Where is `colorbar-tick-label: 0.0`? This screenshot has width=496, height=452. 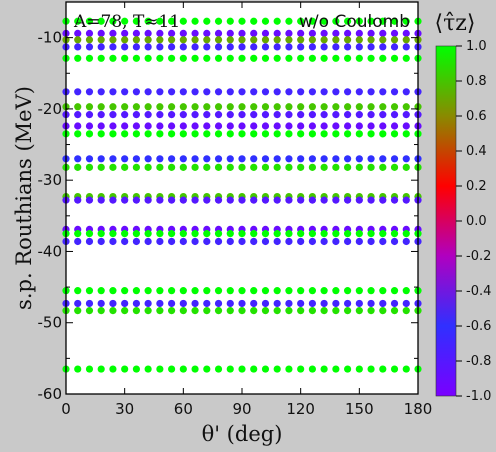
colorbar-tick-label: 0.0 is located at coordinates (476, 221).